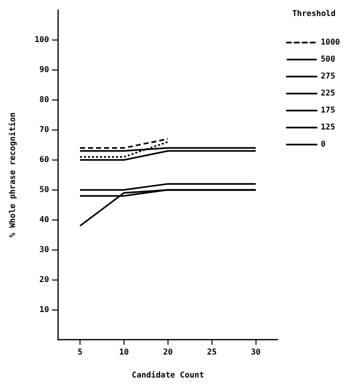 The height and width of the screenshot is (388, 354). Describe the element at coordinates (168, 352) in the screenshot. I see `x-tick-label: 20` at that location.